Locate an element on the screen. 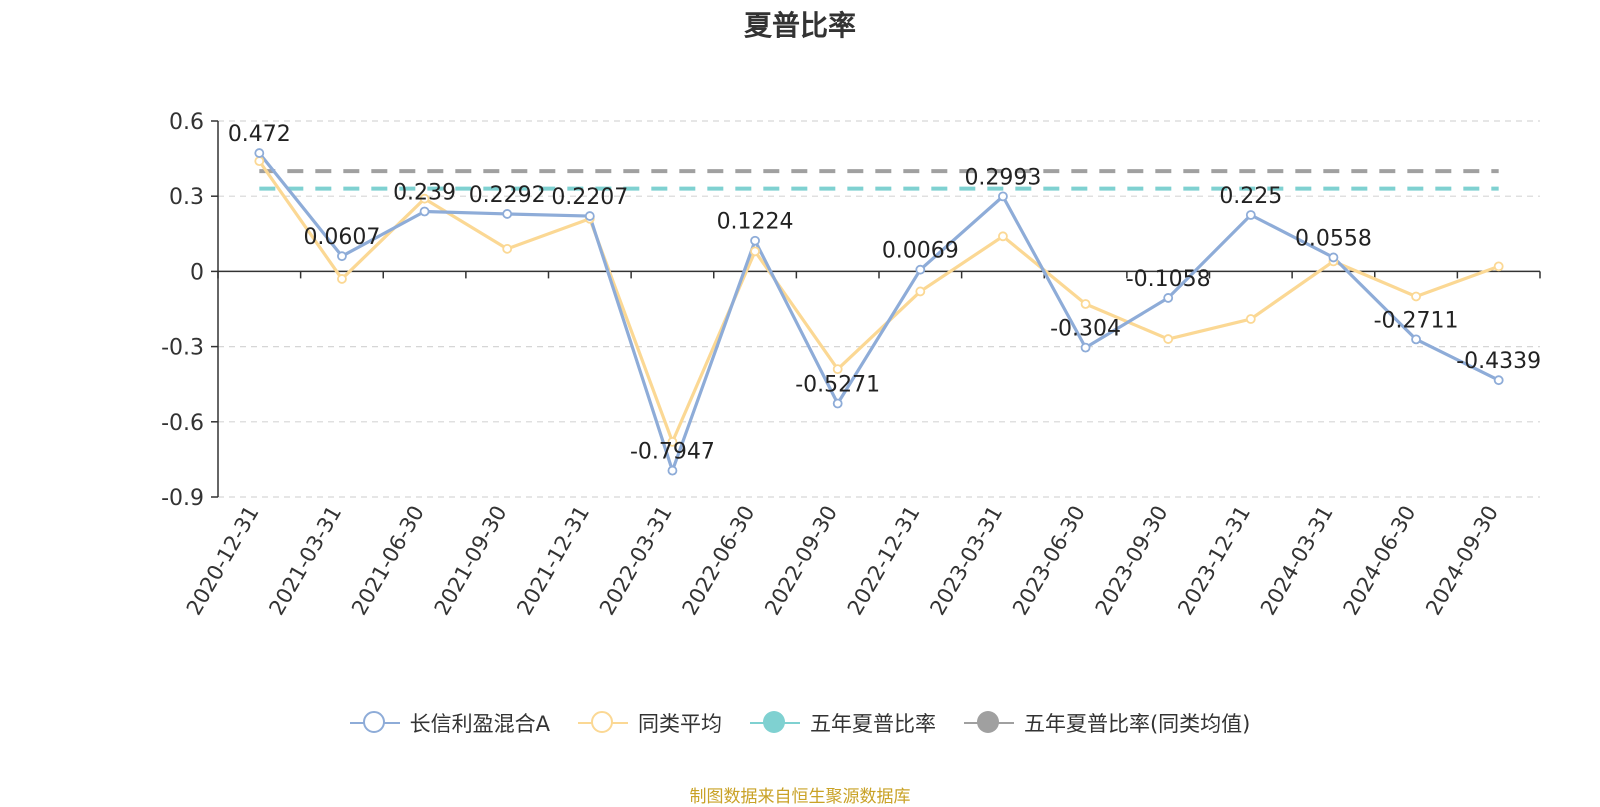  fund-data-label: 0.2207 is located at coordinates (589, 197).